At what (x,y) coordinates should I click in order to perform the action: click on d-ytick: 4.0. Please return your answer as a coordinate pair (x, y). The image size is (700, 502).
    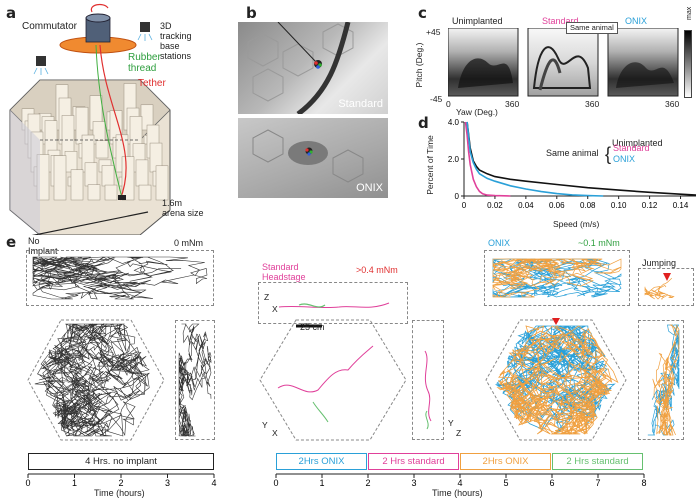
    Looking at the image, I should click on (454, 122).